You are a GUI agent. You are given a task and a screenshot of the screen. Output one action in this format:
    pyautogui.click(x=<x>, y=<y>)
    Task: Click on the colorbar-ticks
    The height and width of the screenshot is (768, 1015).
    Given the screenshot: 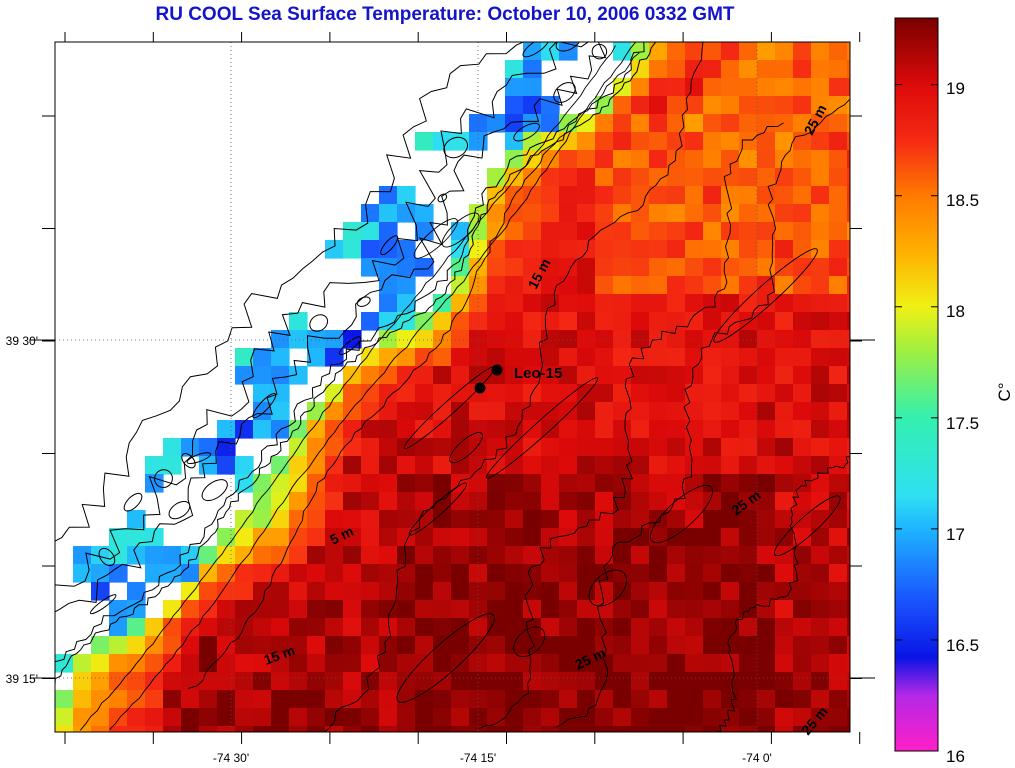 What is the action you would take?
    pyautogui.click(x=916, y=418)
    